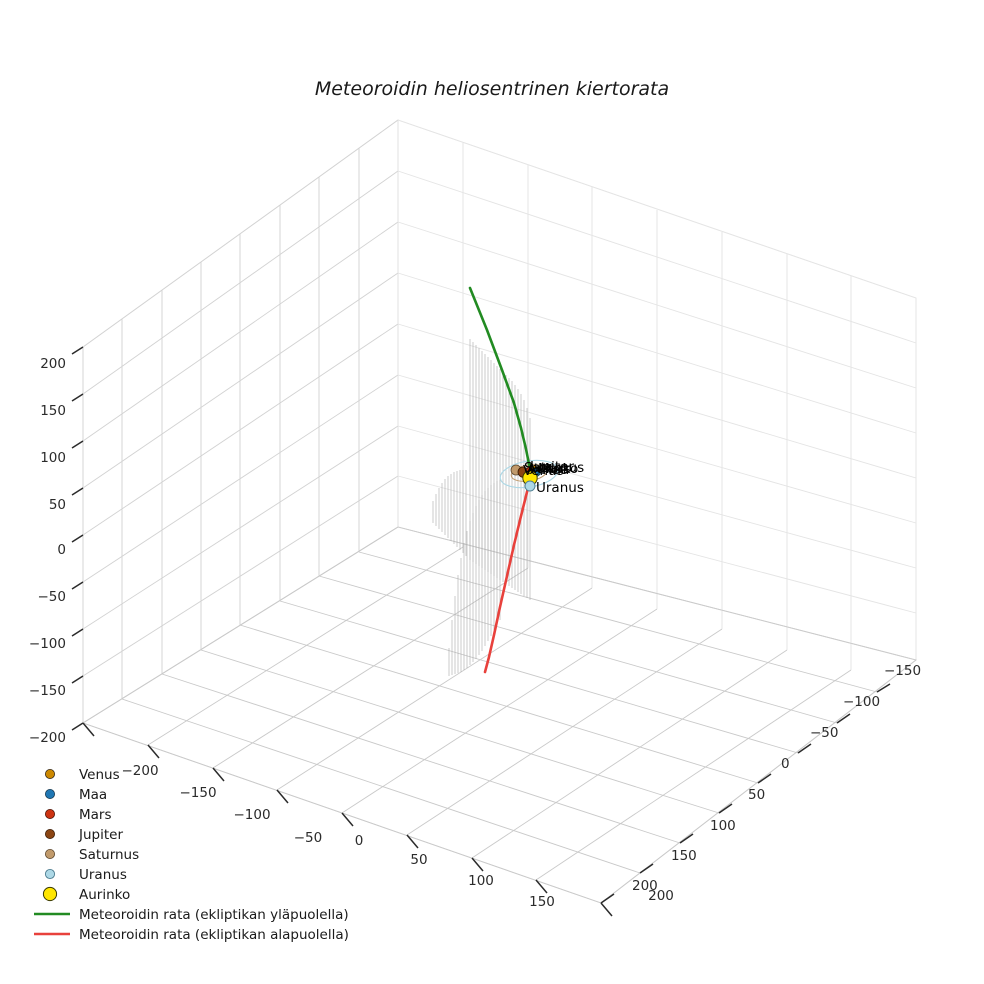  I want to click on y-axis: −150 −100 −50 0 50 100 150 200, so click(760, 783).